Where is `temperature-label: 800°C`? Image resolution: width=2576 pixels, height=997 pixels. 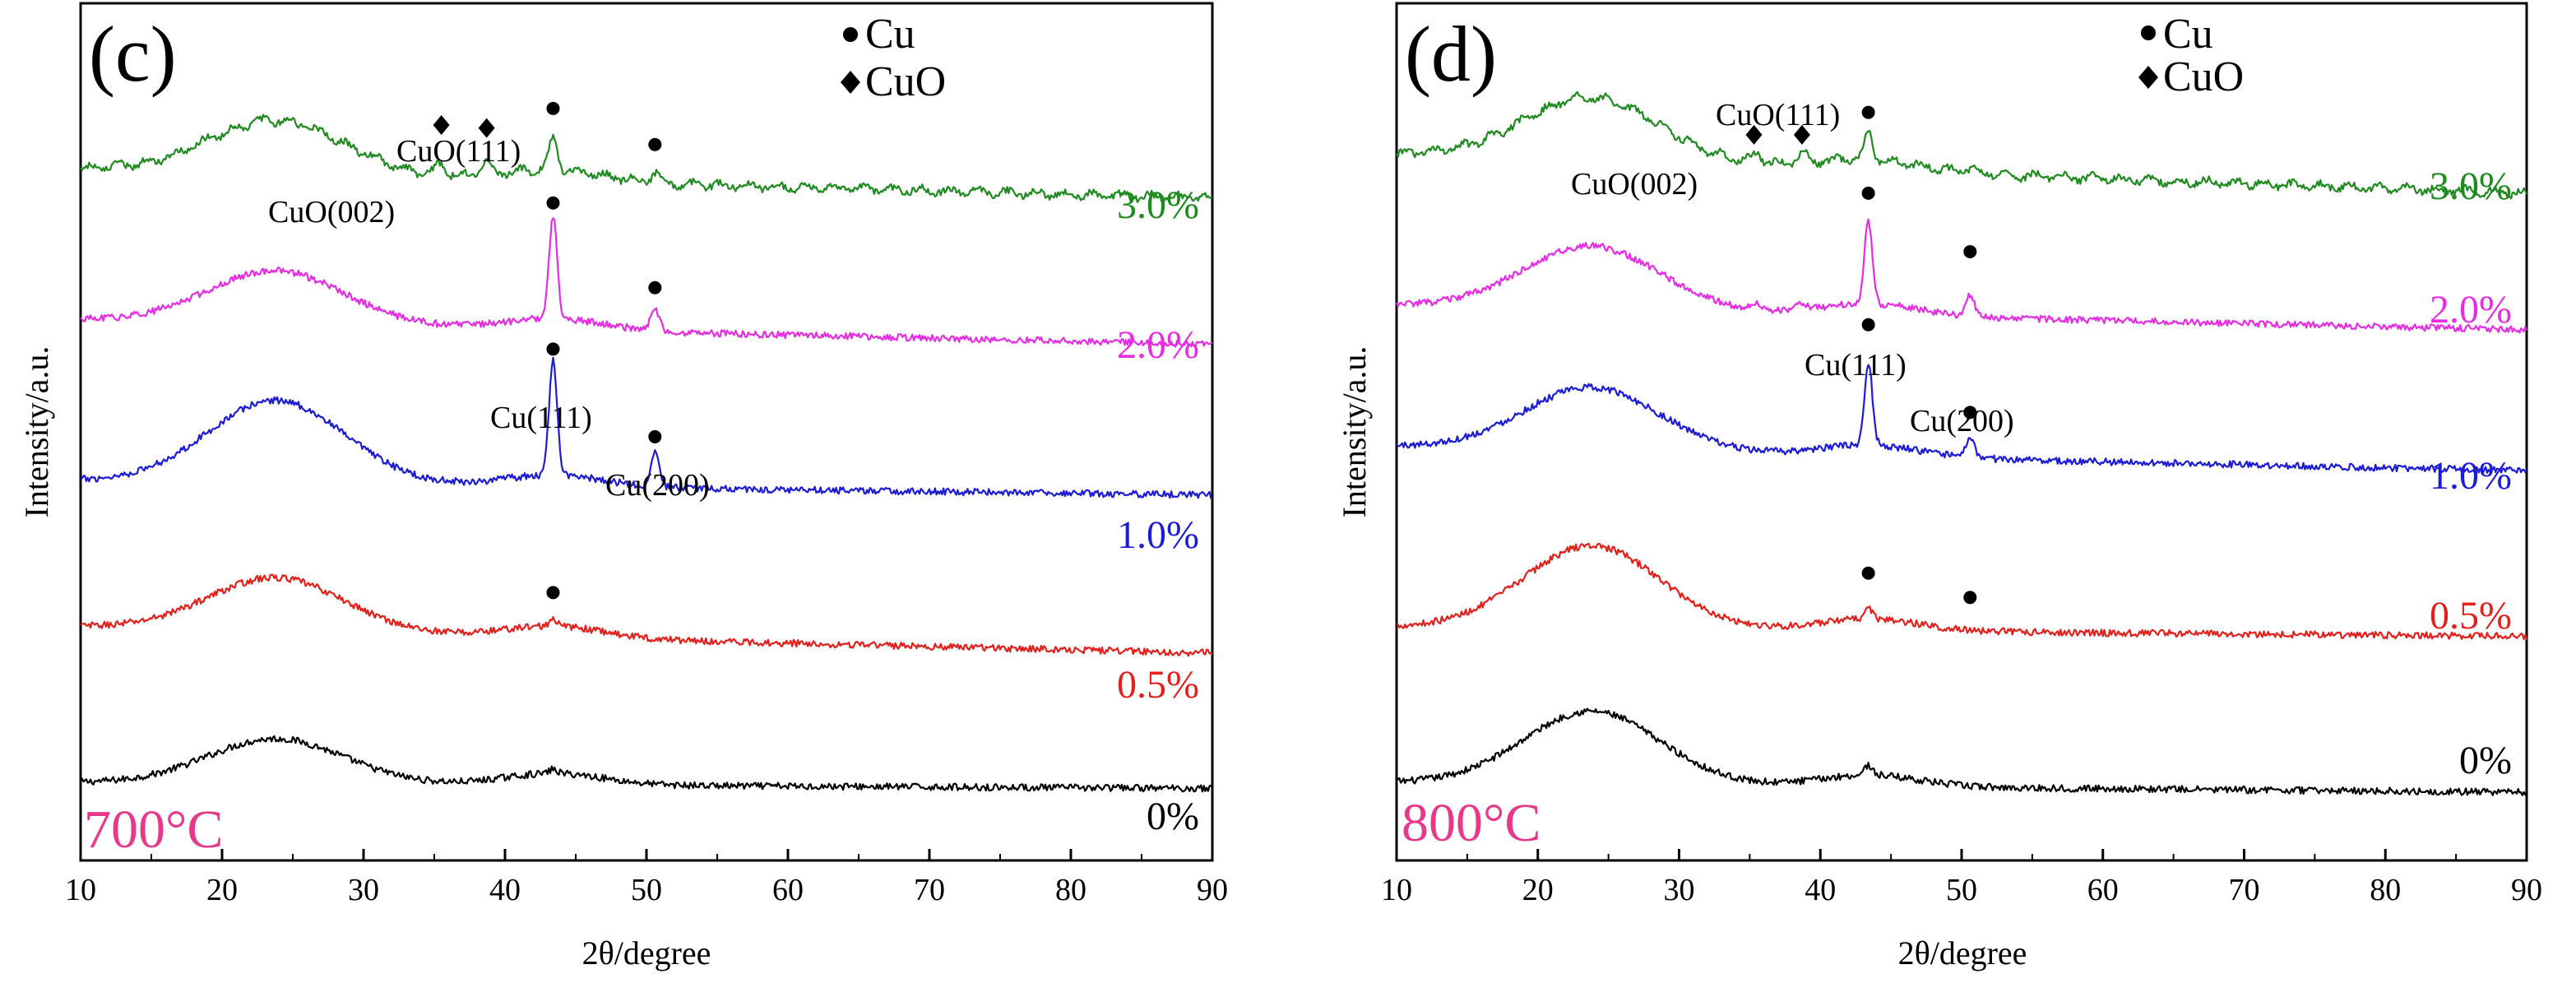
temperature-label: 800°C is located at coordinates (1472, 823).